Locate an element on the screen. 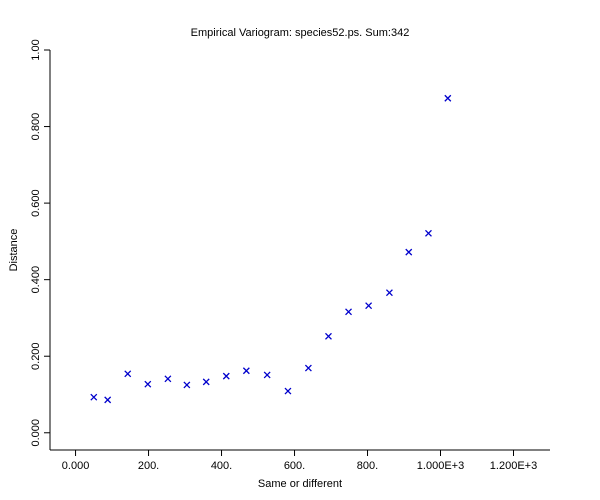  x-tick-label: 200. is located at coordinates (148, 466).